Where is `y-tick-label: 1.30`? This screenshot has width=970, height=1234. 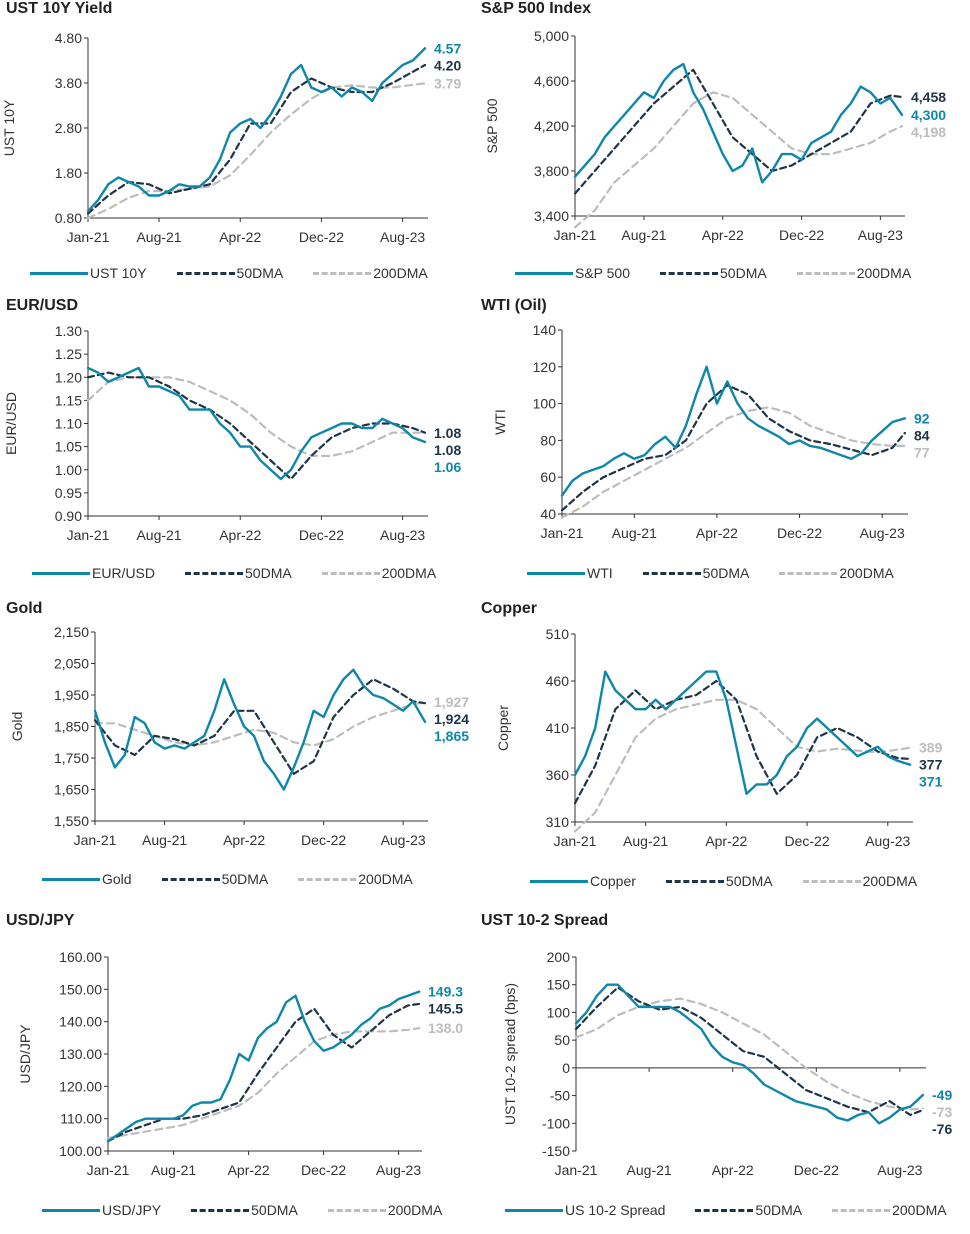
y-tick-label: 1.30 is located at coordinates (68, 331).